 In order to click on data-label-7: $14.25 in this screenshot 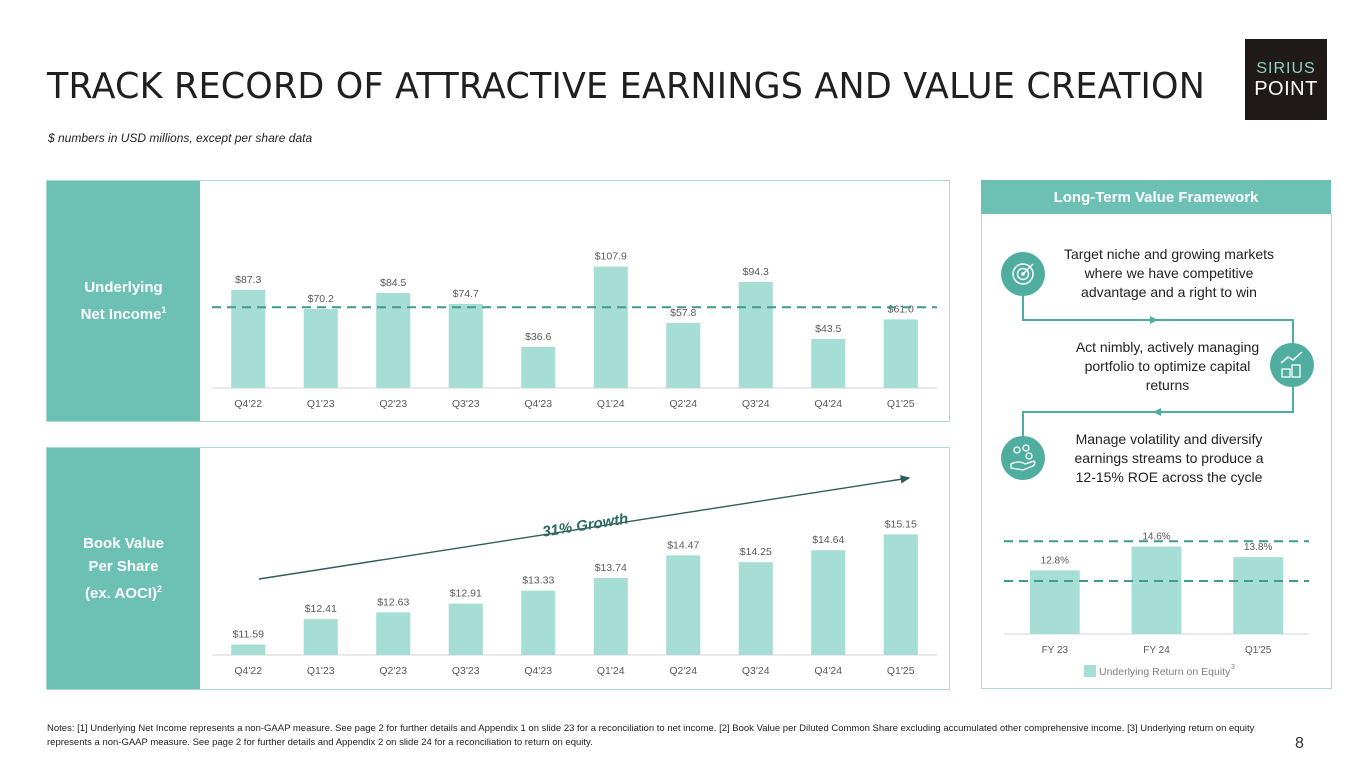, I will do `click(756, 552)`.